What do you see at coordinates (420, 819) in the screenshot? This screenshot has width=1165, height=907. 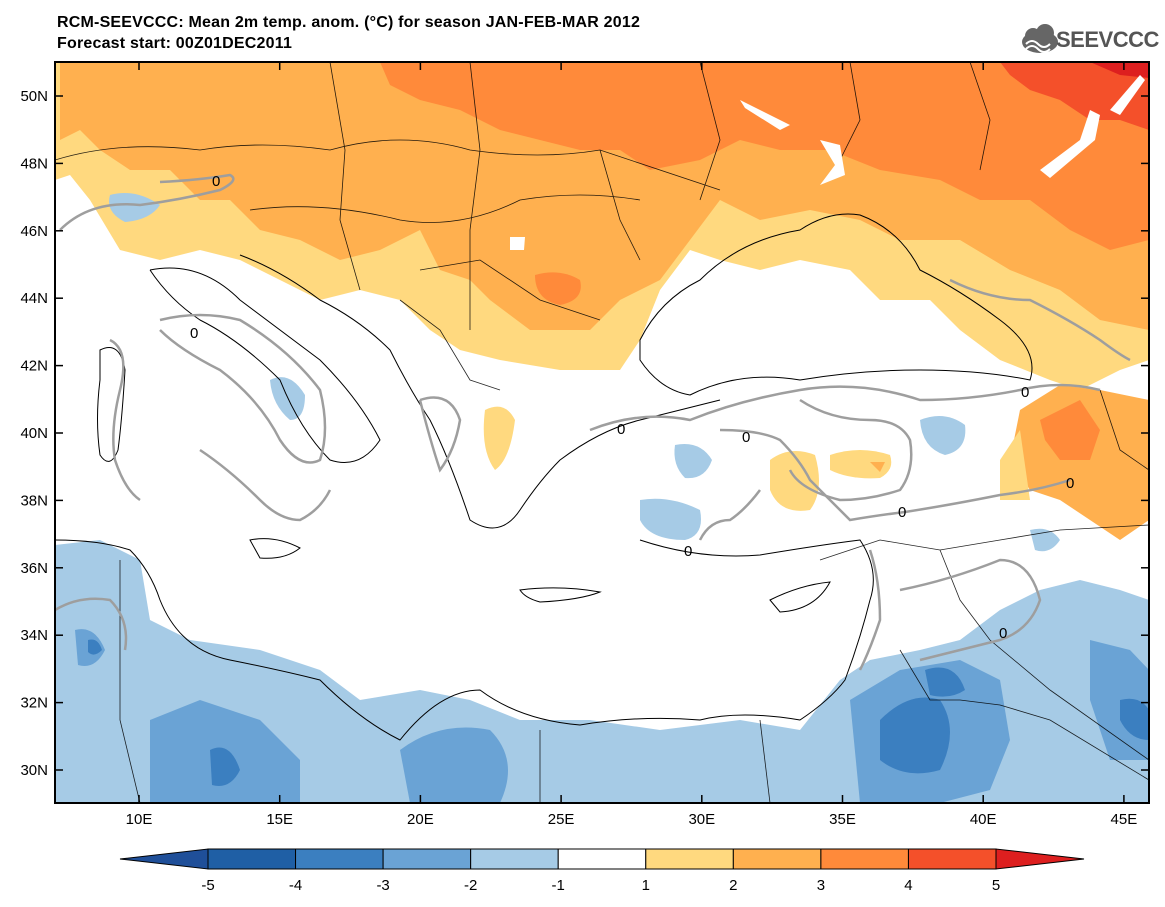 I see `lon-label: 20E` at bounding box center [420, 819].